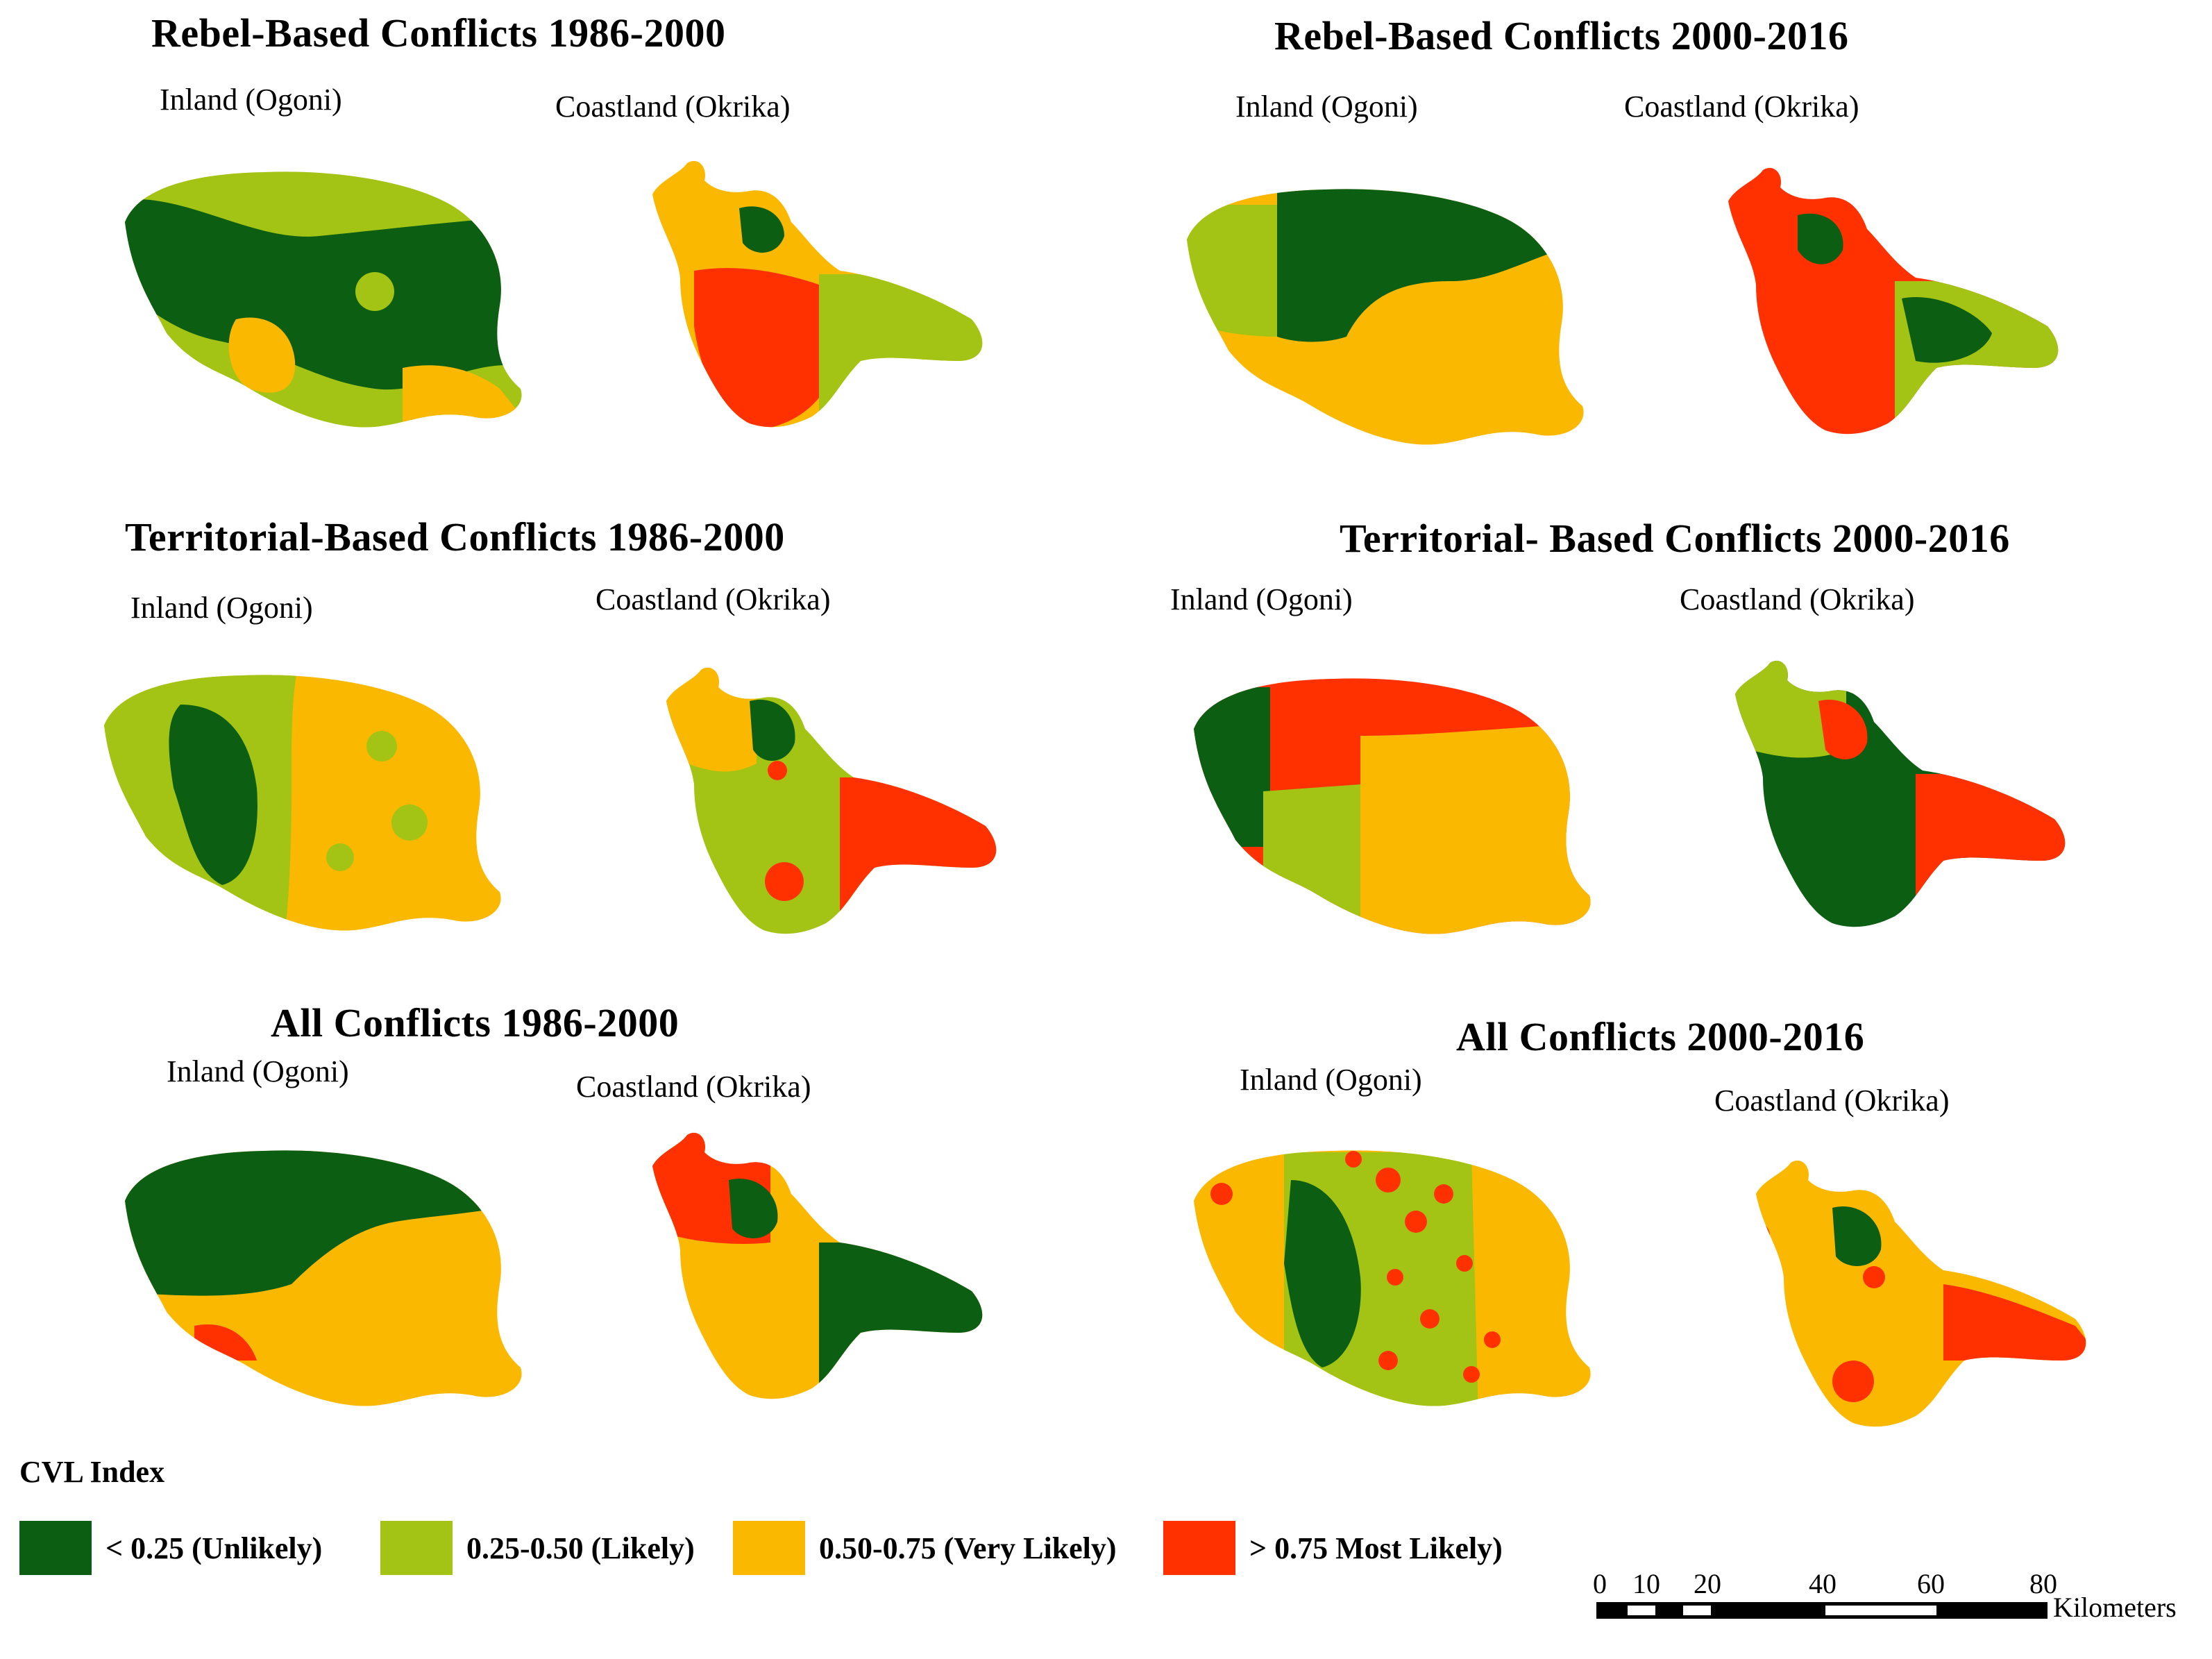 This screenshot has width=2212, height=1659. I want to click on panel-title: All Conflicts 2000-2016, so click(1660, 1036).